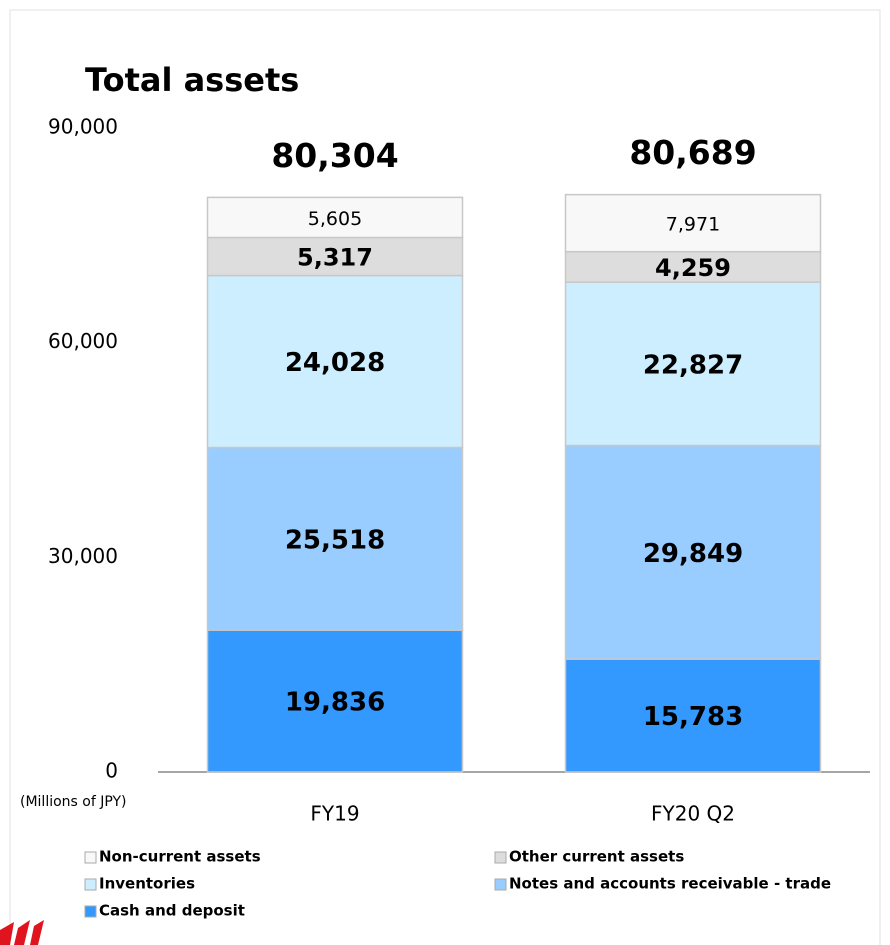 This screenshot has width=890, height=945. Describe the element at coordinates (22, 932) in the screenshot. I see `logo` at that location.